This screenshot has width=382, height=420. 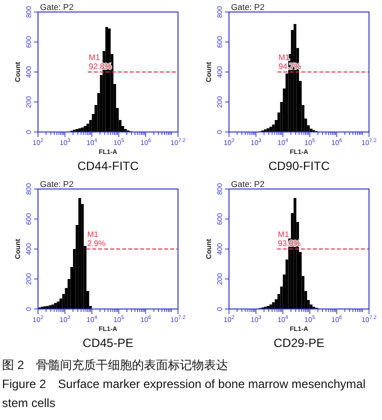 I want to click on annotation: 2.9%, so click(x=96, y=243).